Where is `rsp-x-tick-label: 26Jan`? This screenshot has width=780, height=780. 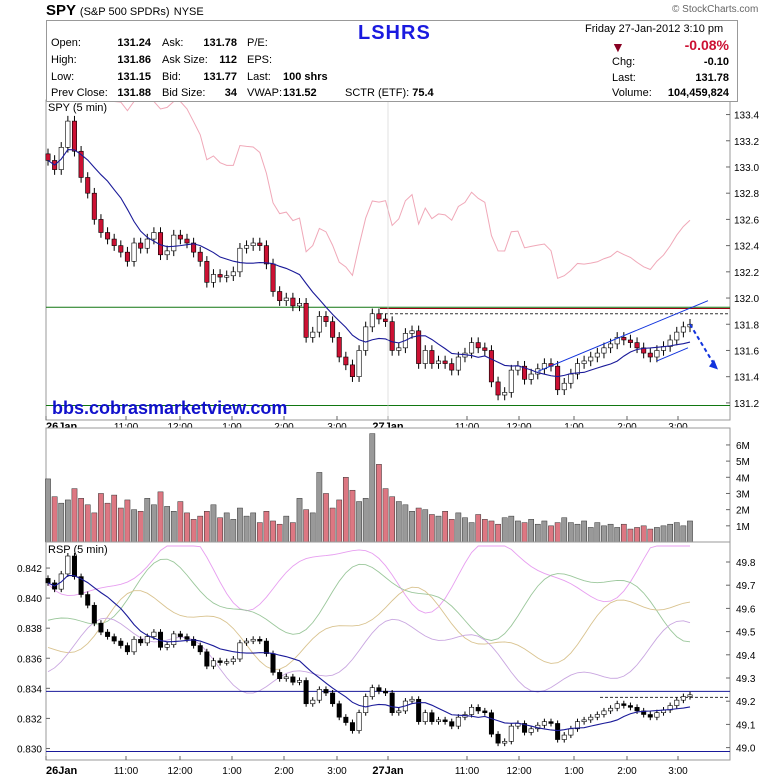 rsp-x-tick-label: 26Jan is located at coordinates (61, 771).